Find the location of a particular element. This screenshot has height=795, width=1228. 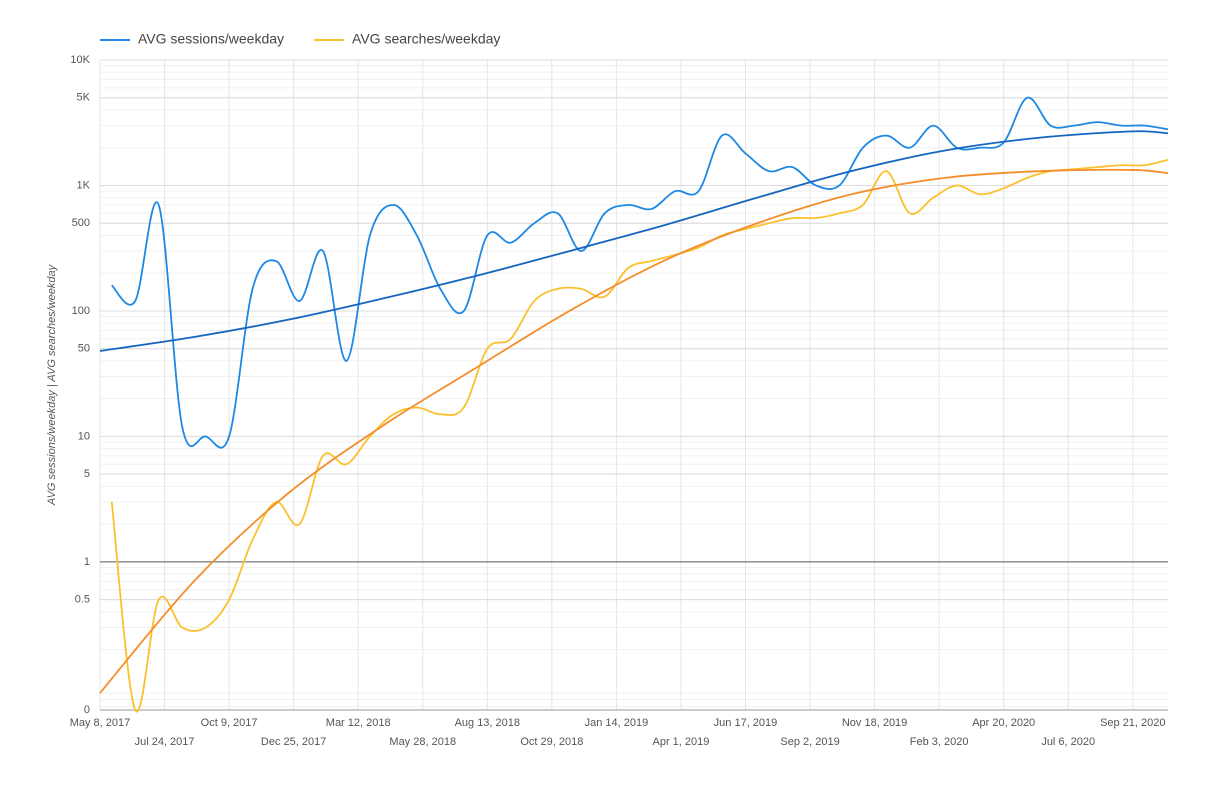

legend-label: AVG searches/weekday is located at coordinates (426, 39).